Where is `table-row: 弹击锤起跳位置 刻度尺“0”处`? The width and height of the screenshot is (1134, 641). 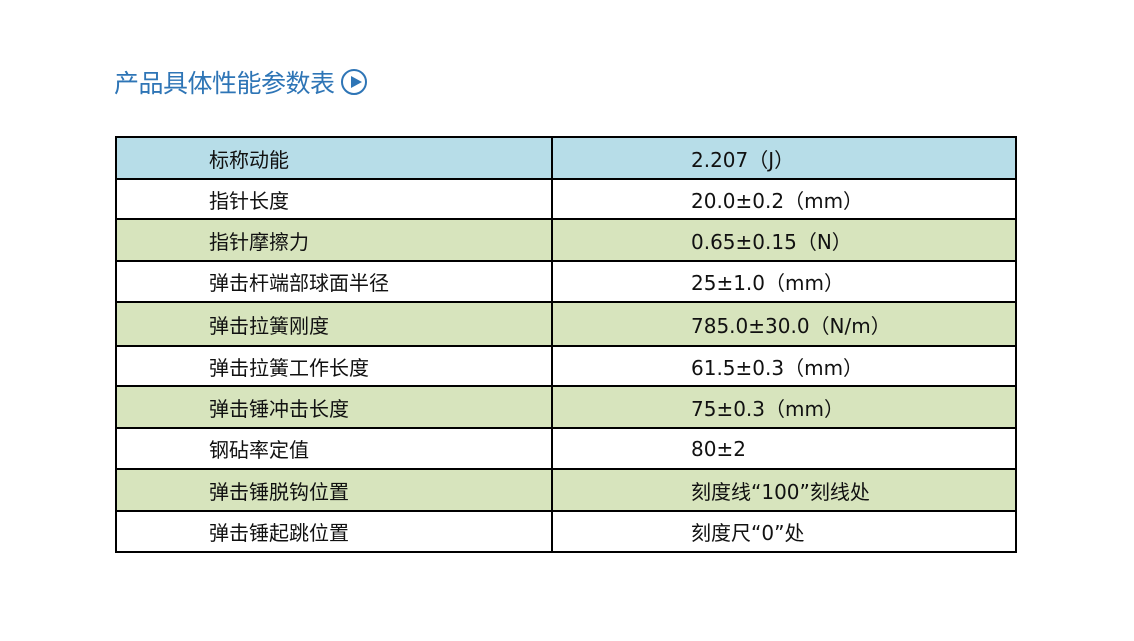 table-row: 弹击锤起跳位置 刻度尺“0”处 is located at coordinates (566, 530).